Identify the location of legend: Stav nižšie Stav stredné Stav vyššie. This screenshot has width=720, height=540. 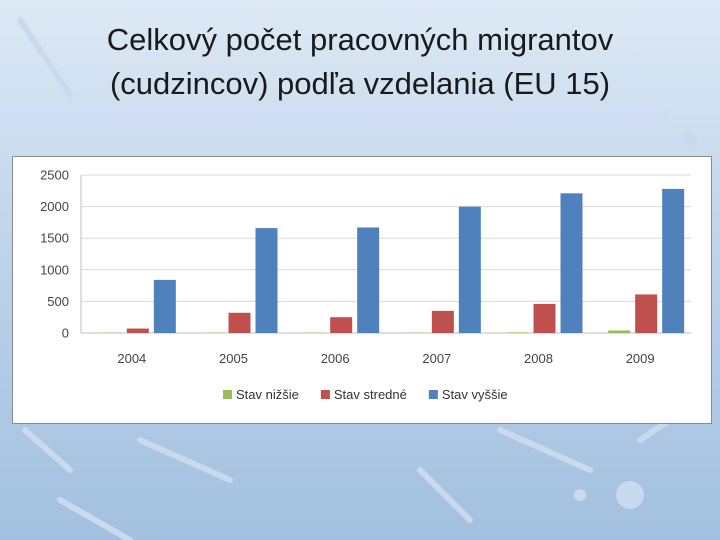
(365, 394).